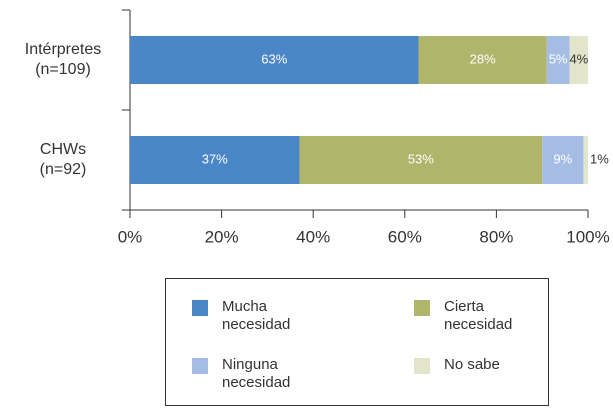  What do you see at coordinates (496, 236) in the screenshot?
I see `x-tick-label: 80%` at bounding box center [496, 236].